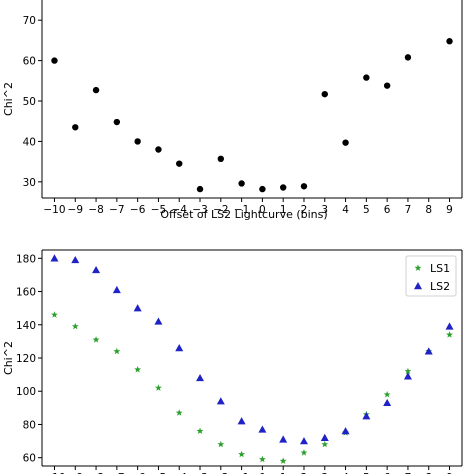 This screenshot has width=474, height=474. Describe the element at coordinates (26, 293) in the screenshot. I see `y-tick-label: 160` at that location.